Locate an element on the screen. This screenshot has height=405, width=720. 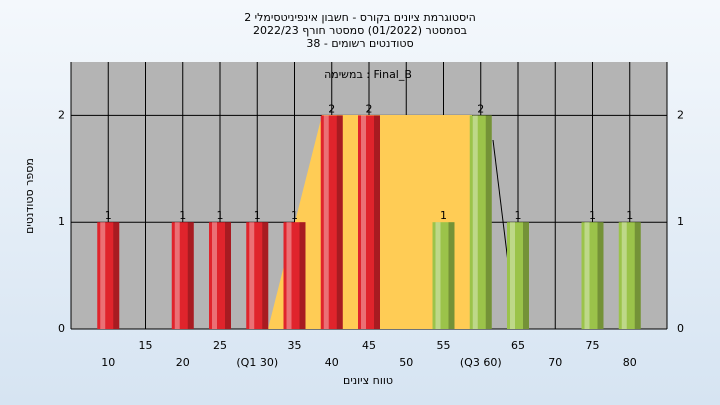
x-tick-label: 70 is located at coordinates (555, 362).